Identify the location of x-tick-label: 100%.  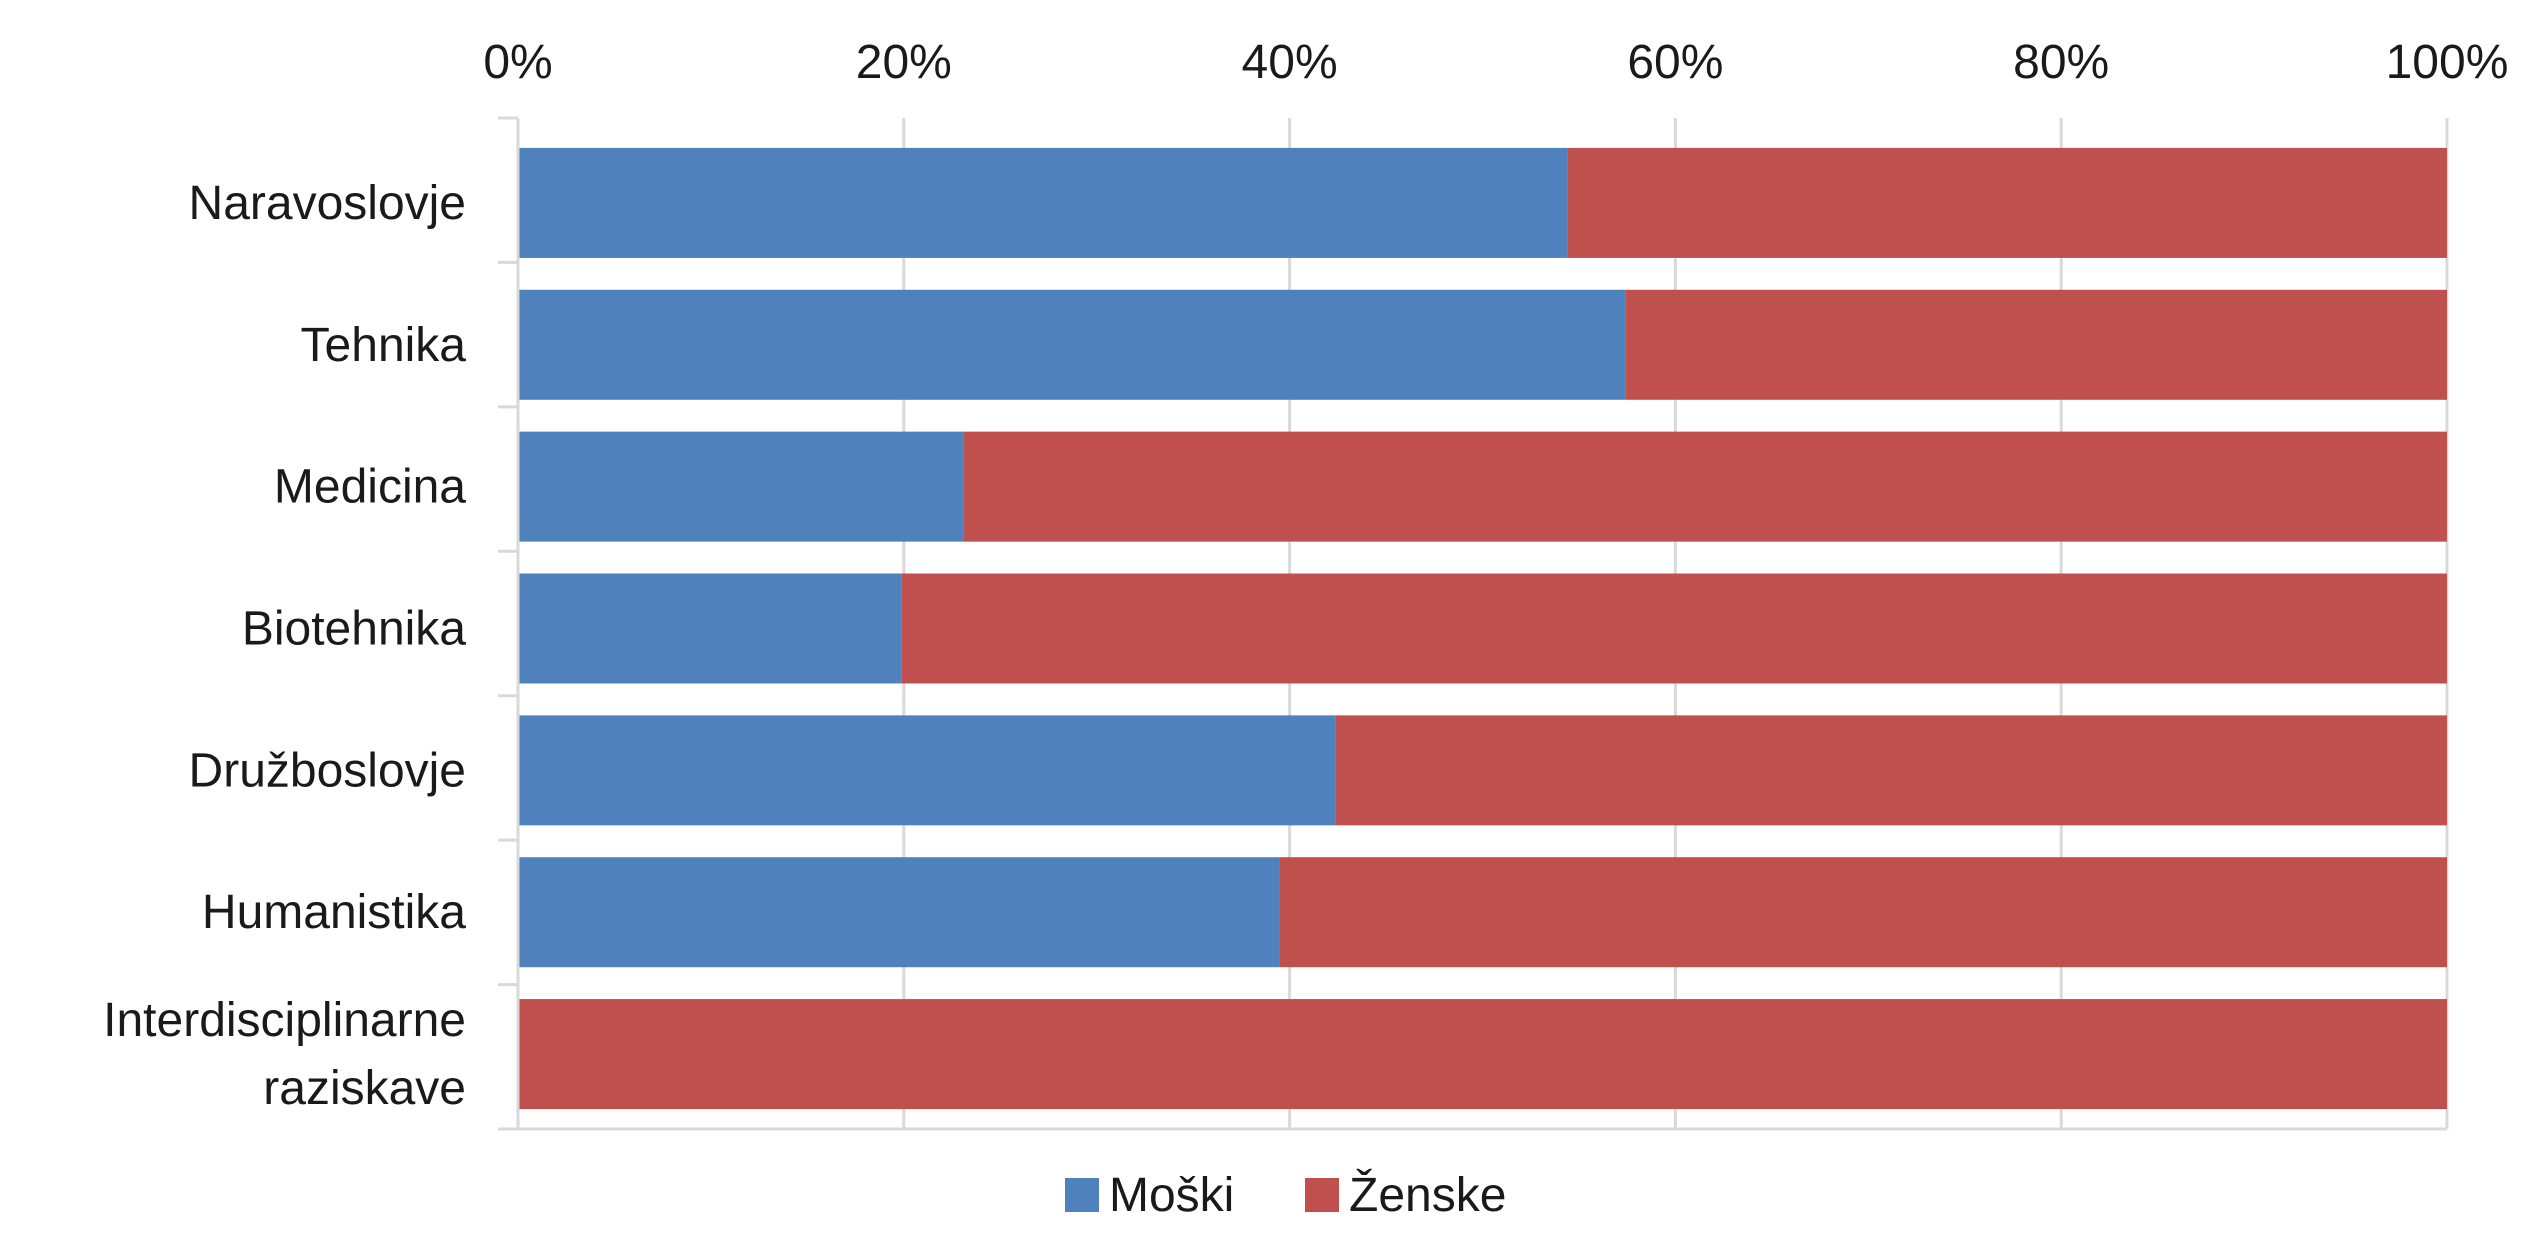
(2447, 62).